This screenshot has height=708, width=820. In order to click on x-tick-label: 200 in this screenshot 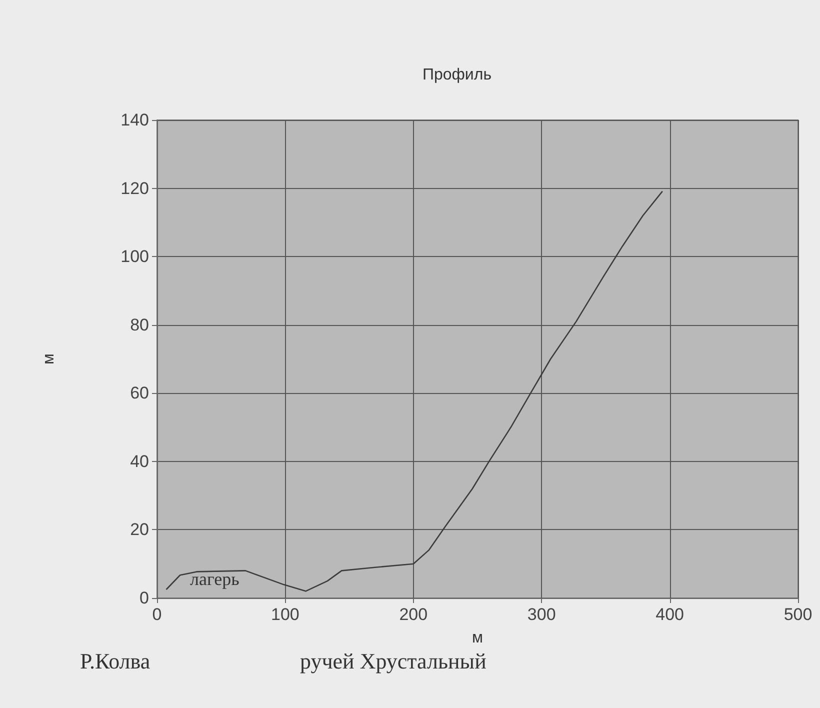, I will do `click(413, 614)`.